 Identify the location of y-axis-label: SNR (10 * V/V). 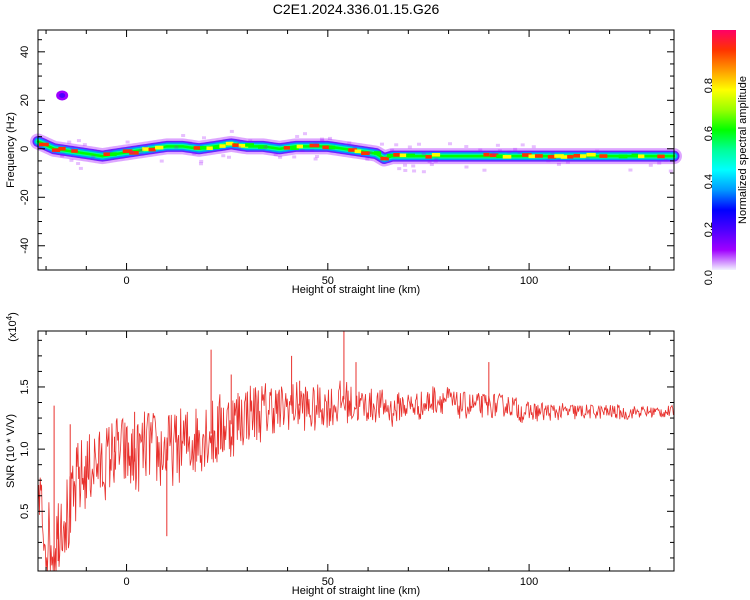
(11, 451).